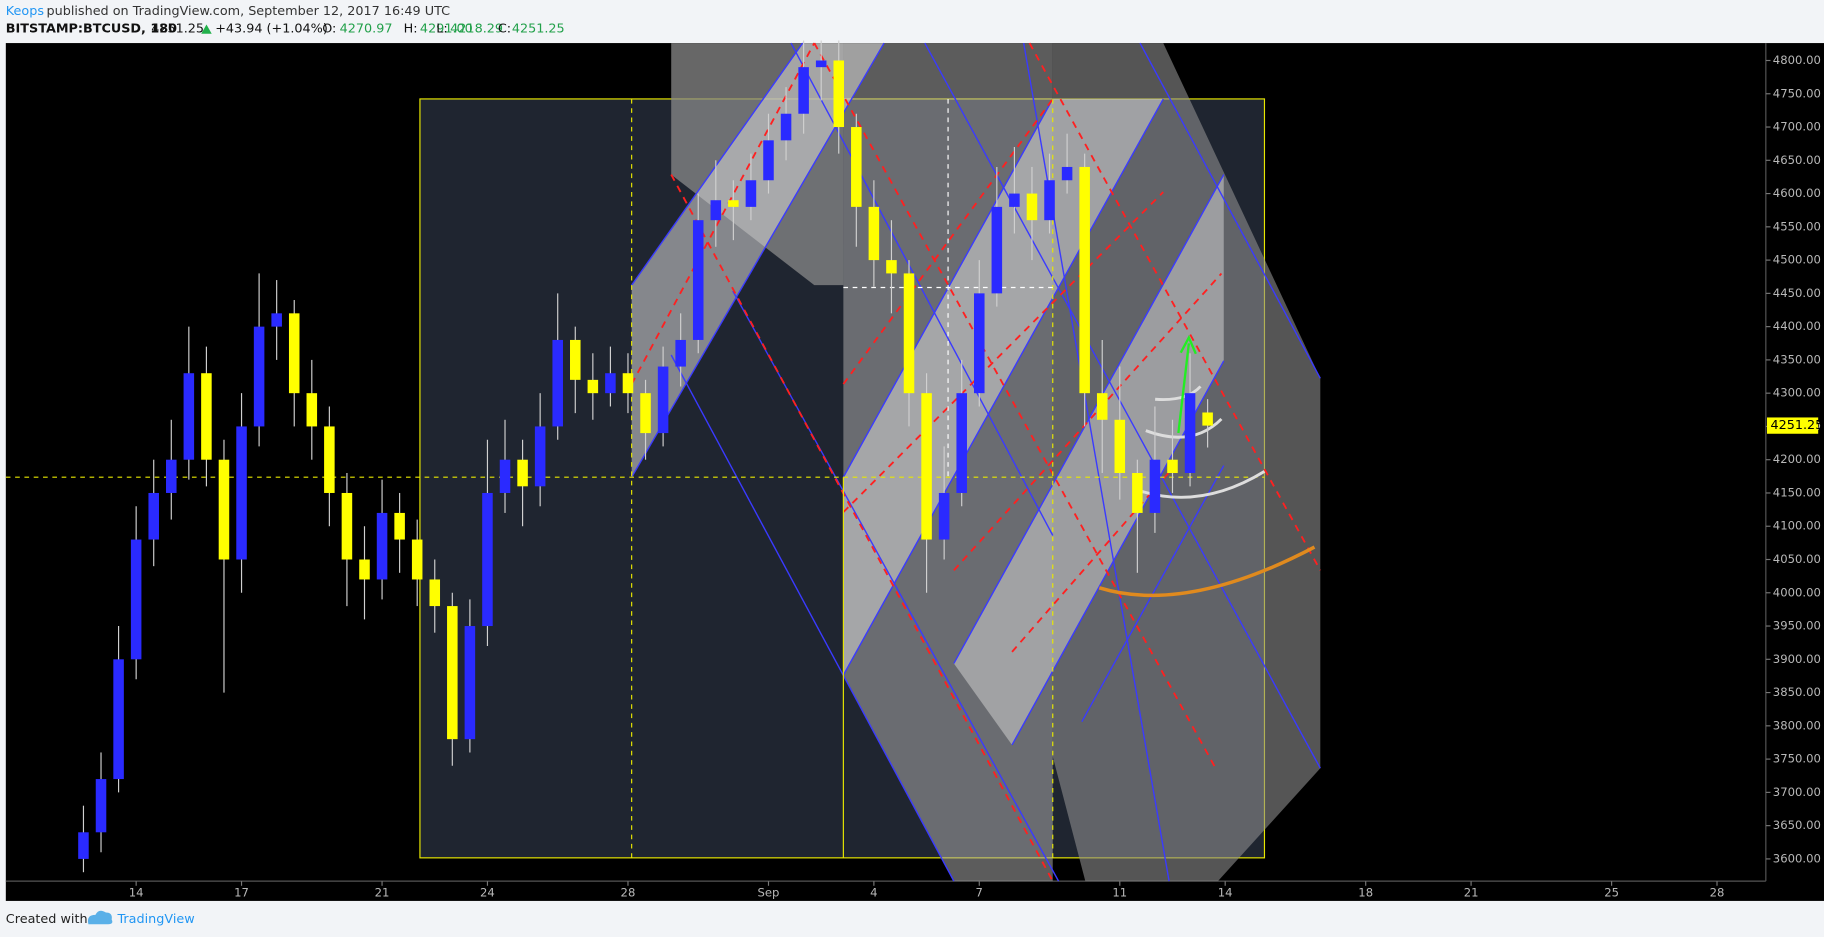 The width and height of the screenshot is (1824, 937). Describe the element at coordinates (1797, 526) in the screenshot. I see `y-tick-label: 4100.00` at that location.